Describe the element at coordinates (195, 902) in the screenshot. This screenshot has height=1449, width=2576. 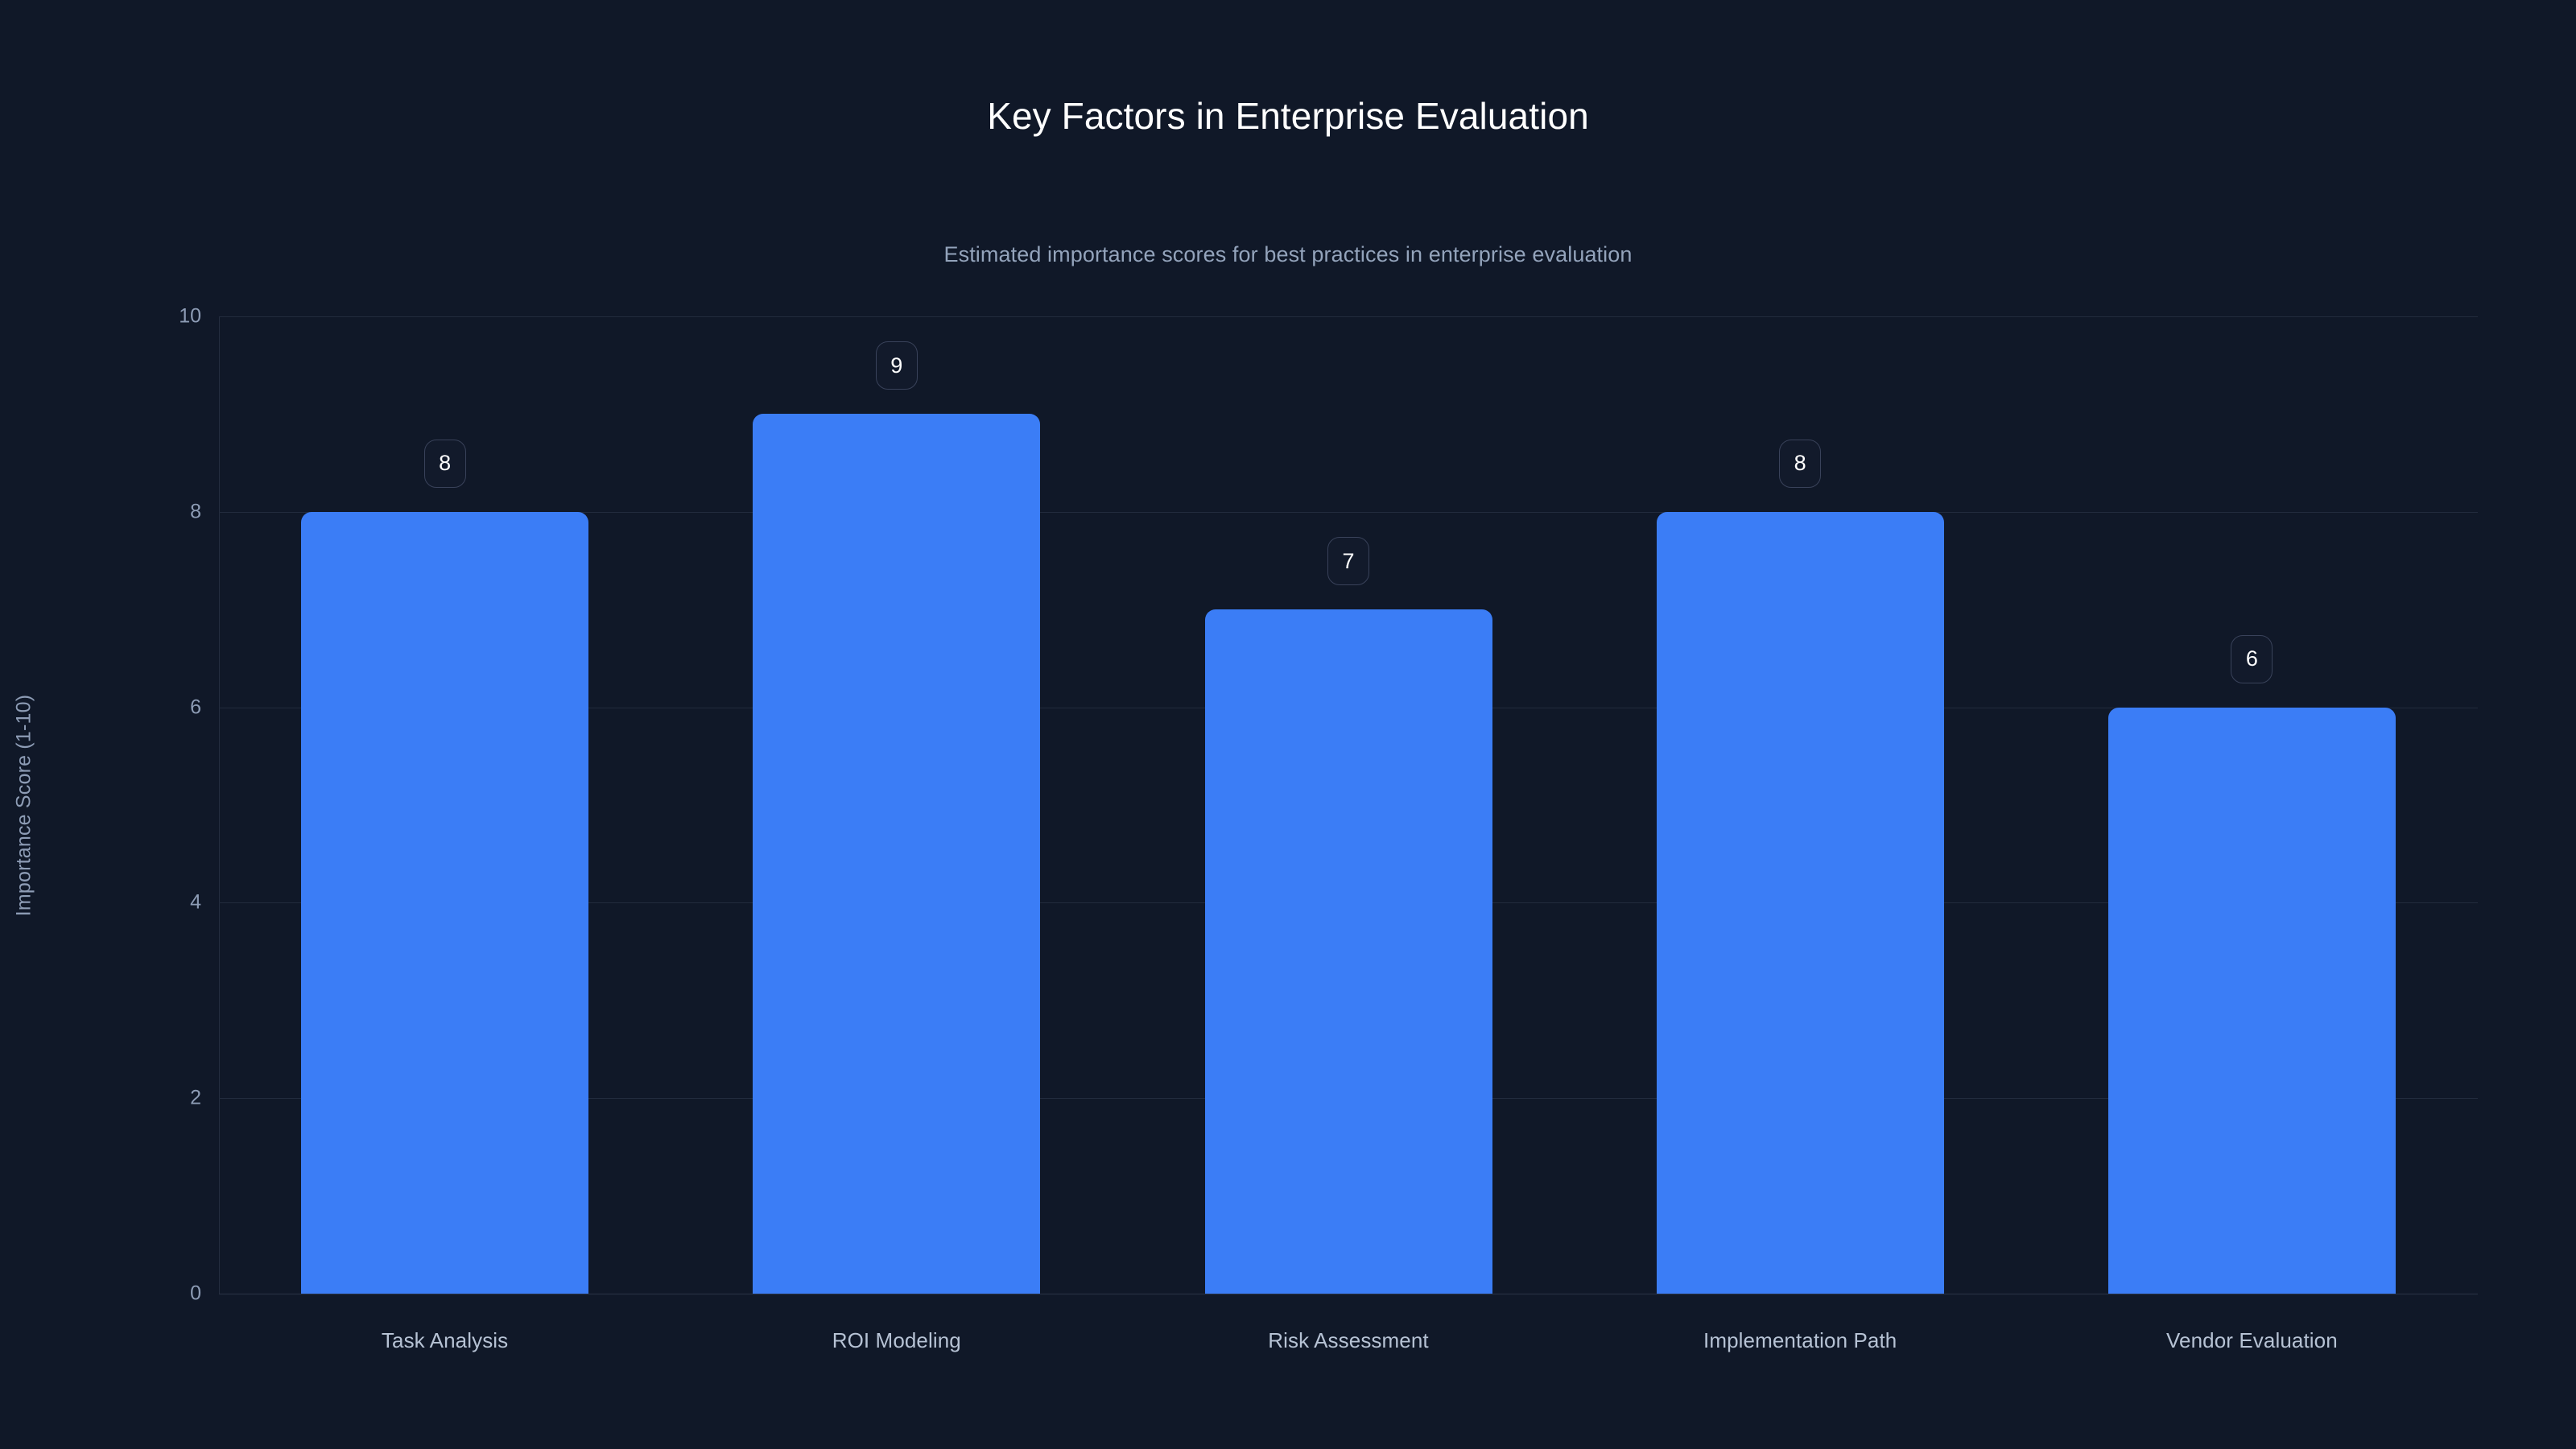
I see `y-axis-tick-label: 4` at that location.